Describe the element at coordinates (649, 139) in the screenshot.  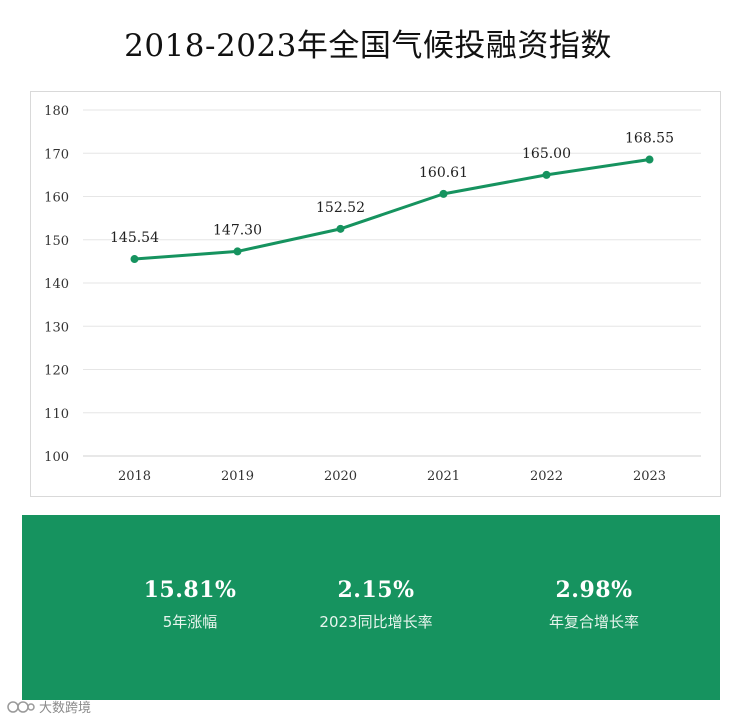
I see `data-label: 168.55` at that location.